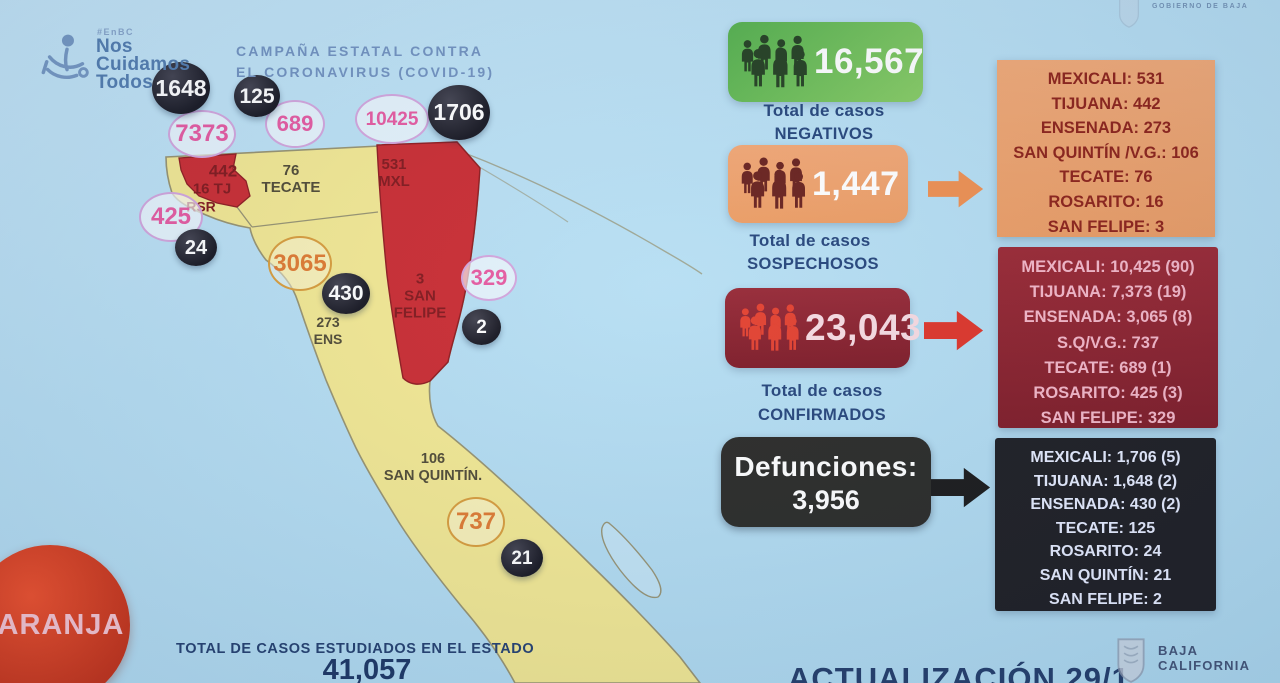 Image resolution: width=1280 pixels, height=683 pixels. What do you see at coordinates (291, 170) in the screenshot?
I see `tecate-susp-value: 76` at bounding box center [291, 170].